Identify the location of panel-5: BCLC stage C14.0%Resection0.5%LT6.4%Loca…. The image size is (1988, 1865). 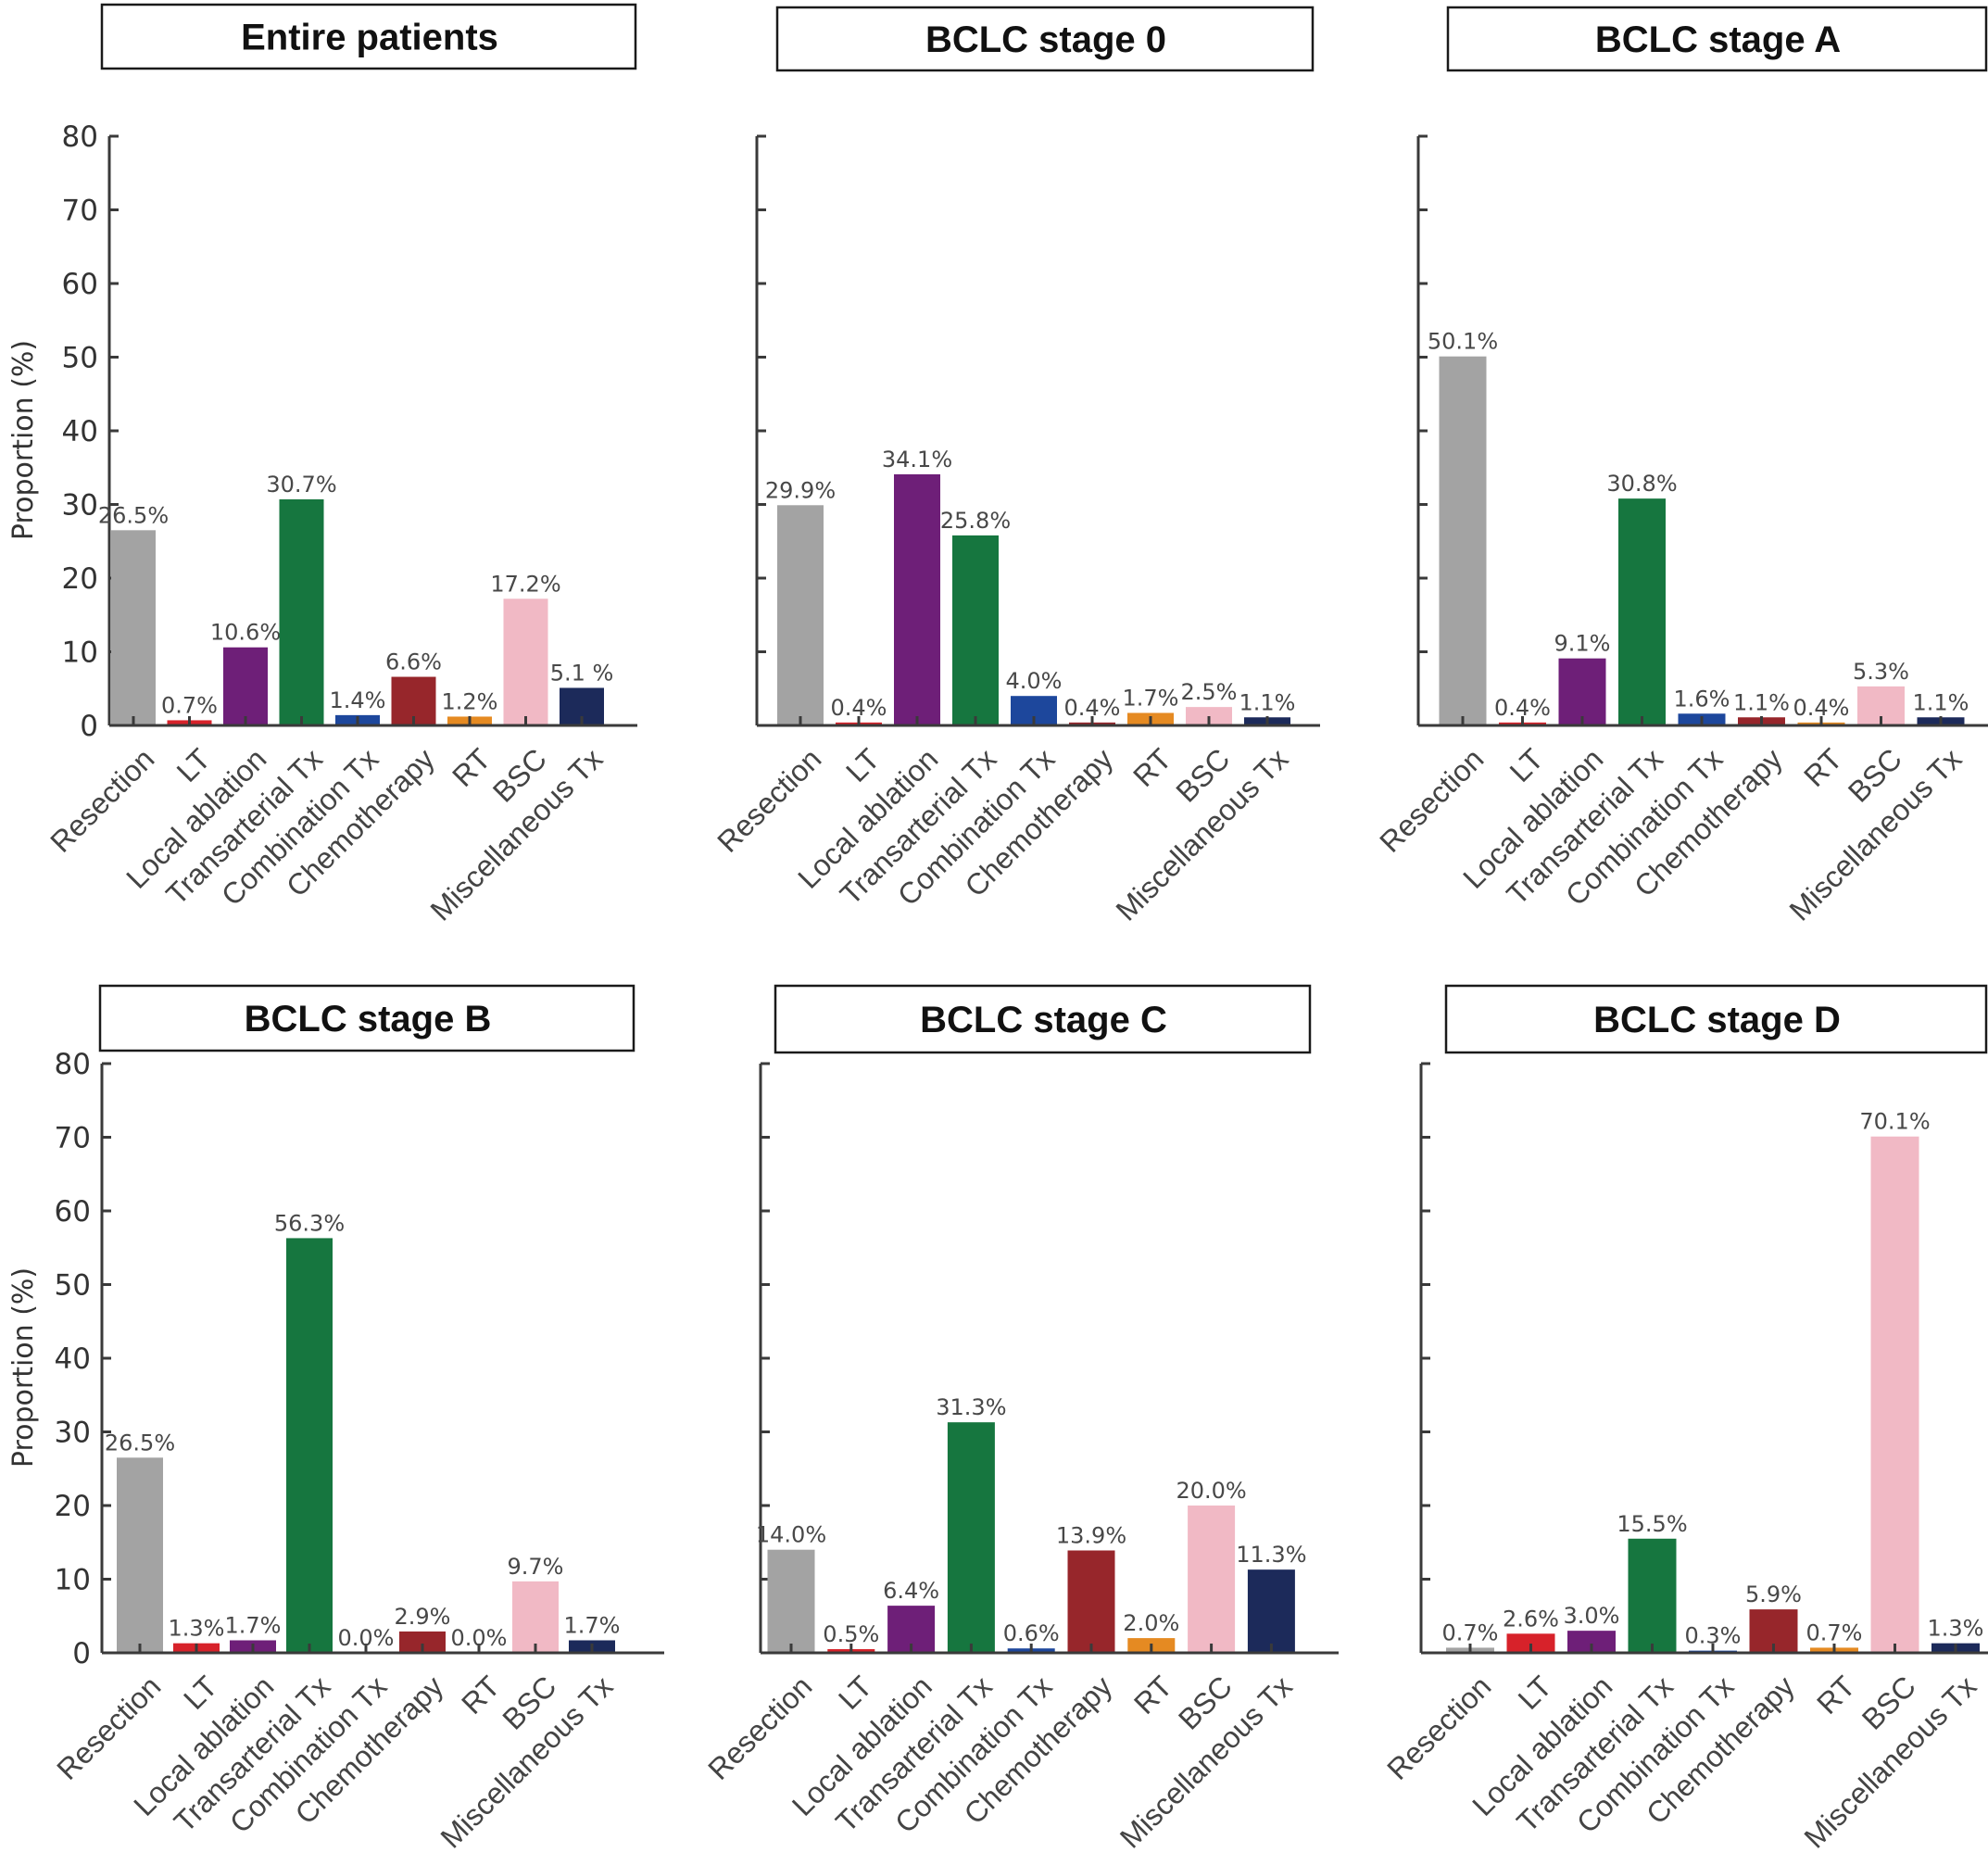
(1020, 1420).